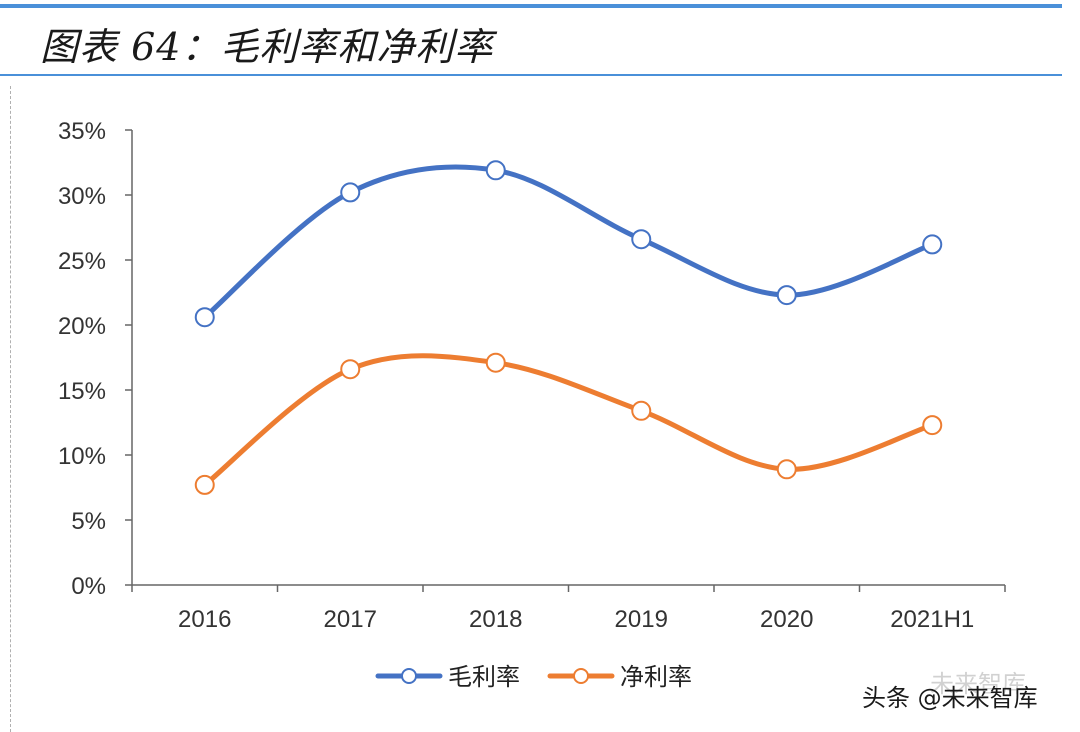 The image size is (1080, 732). What do you see at coordinates (95, 359) in the screenshot?
I see `y-axis-ticks: 35% 30% 25% 20% 15% 10% 5% 0%` at bounding box center [95, 359].